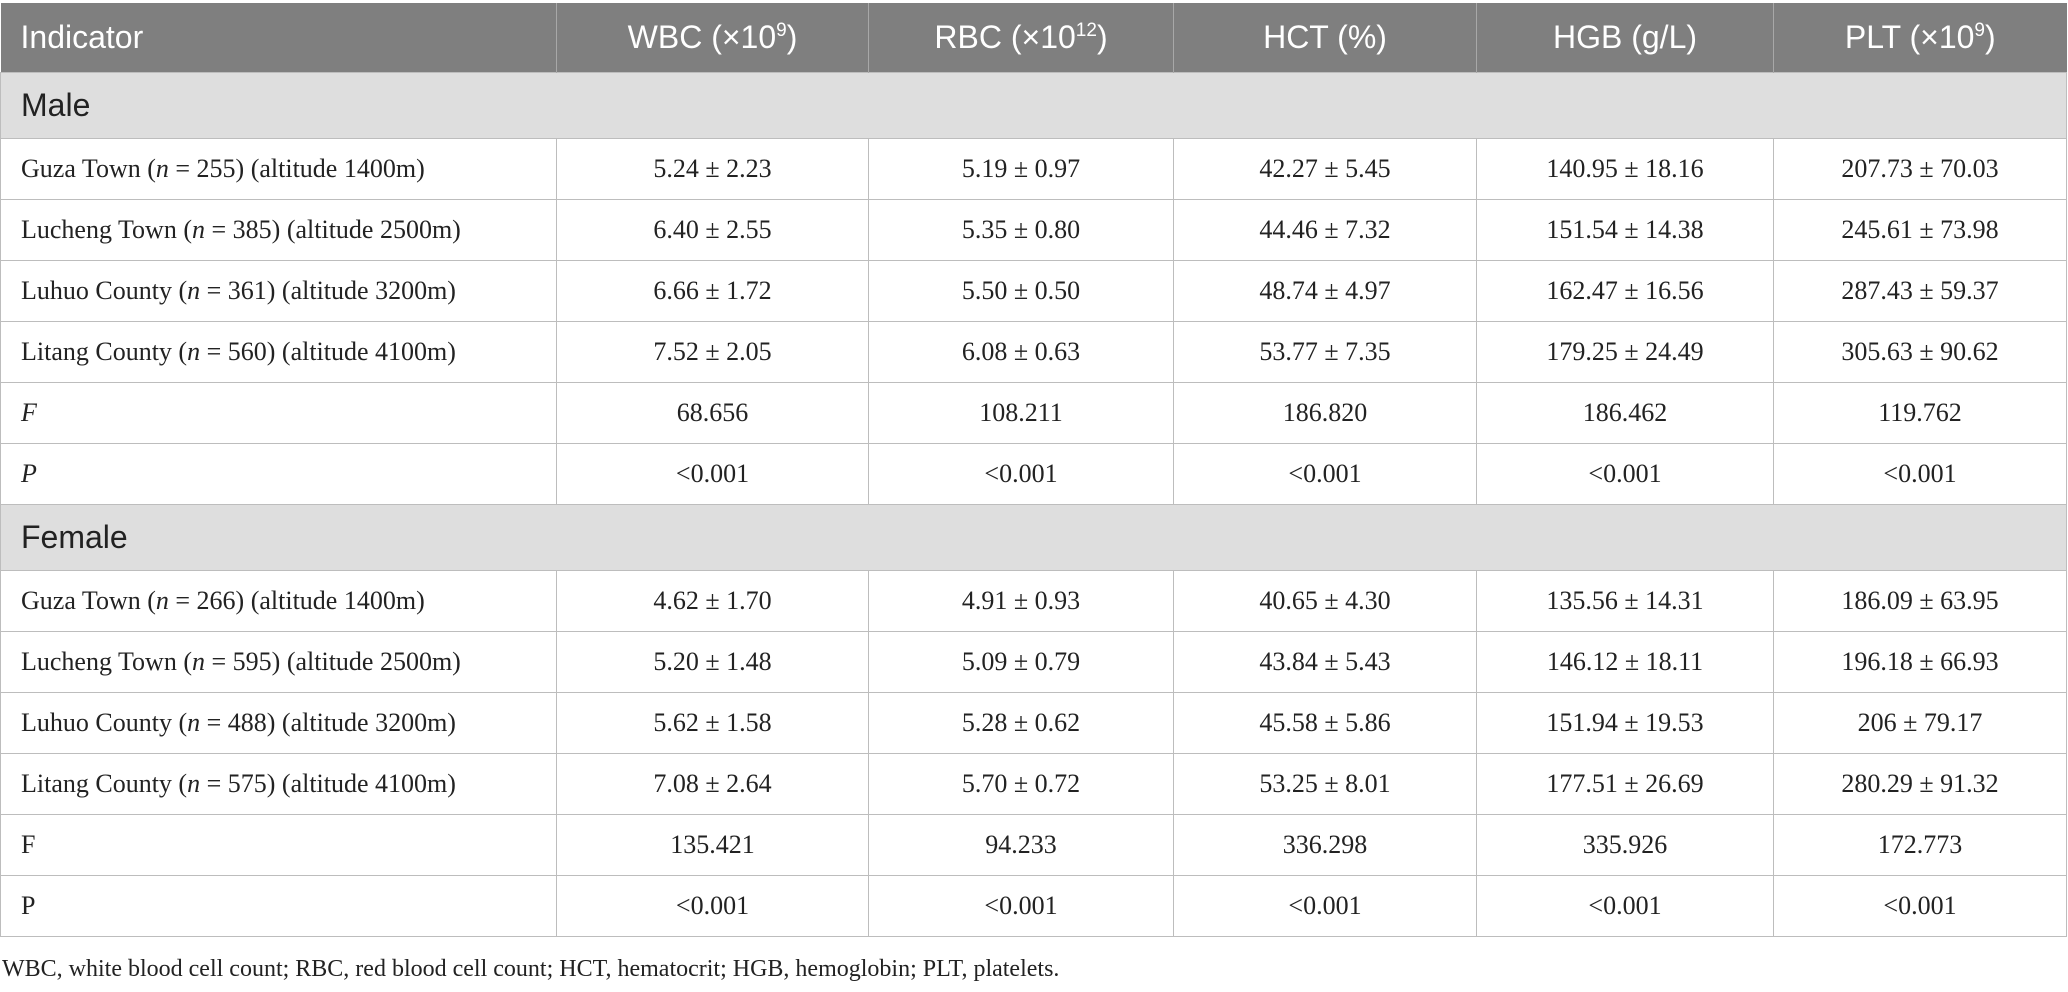 The image size is (2068, 992). What do you see at coordinates (278, 662) in the screenshot?
I see `row-label: Lucheng Town (n = 595) (altitude 2500m)` at bounding box center [278, 662].